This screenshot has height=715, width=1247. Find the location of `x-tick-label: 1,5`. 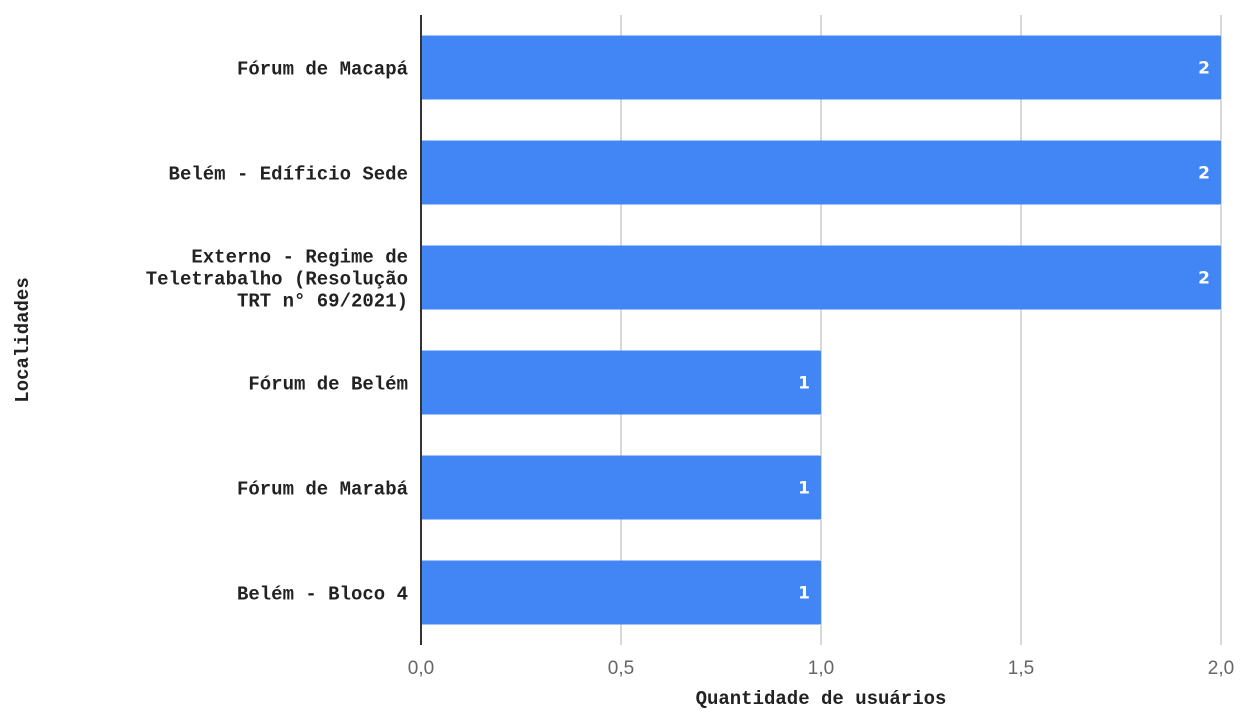

x-tick-label: 1,5 is located at coordinates (1021, 668).